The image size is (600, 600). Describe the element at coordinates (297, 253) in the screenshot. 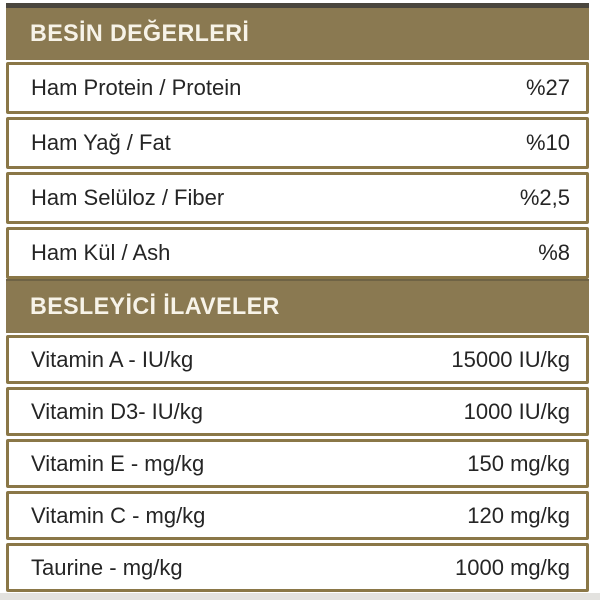

I see `table-row: Ham Kül / Ash %8` at that location.